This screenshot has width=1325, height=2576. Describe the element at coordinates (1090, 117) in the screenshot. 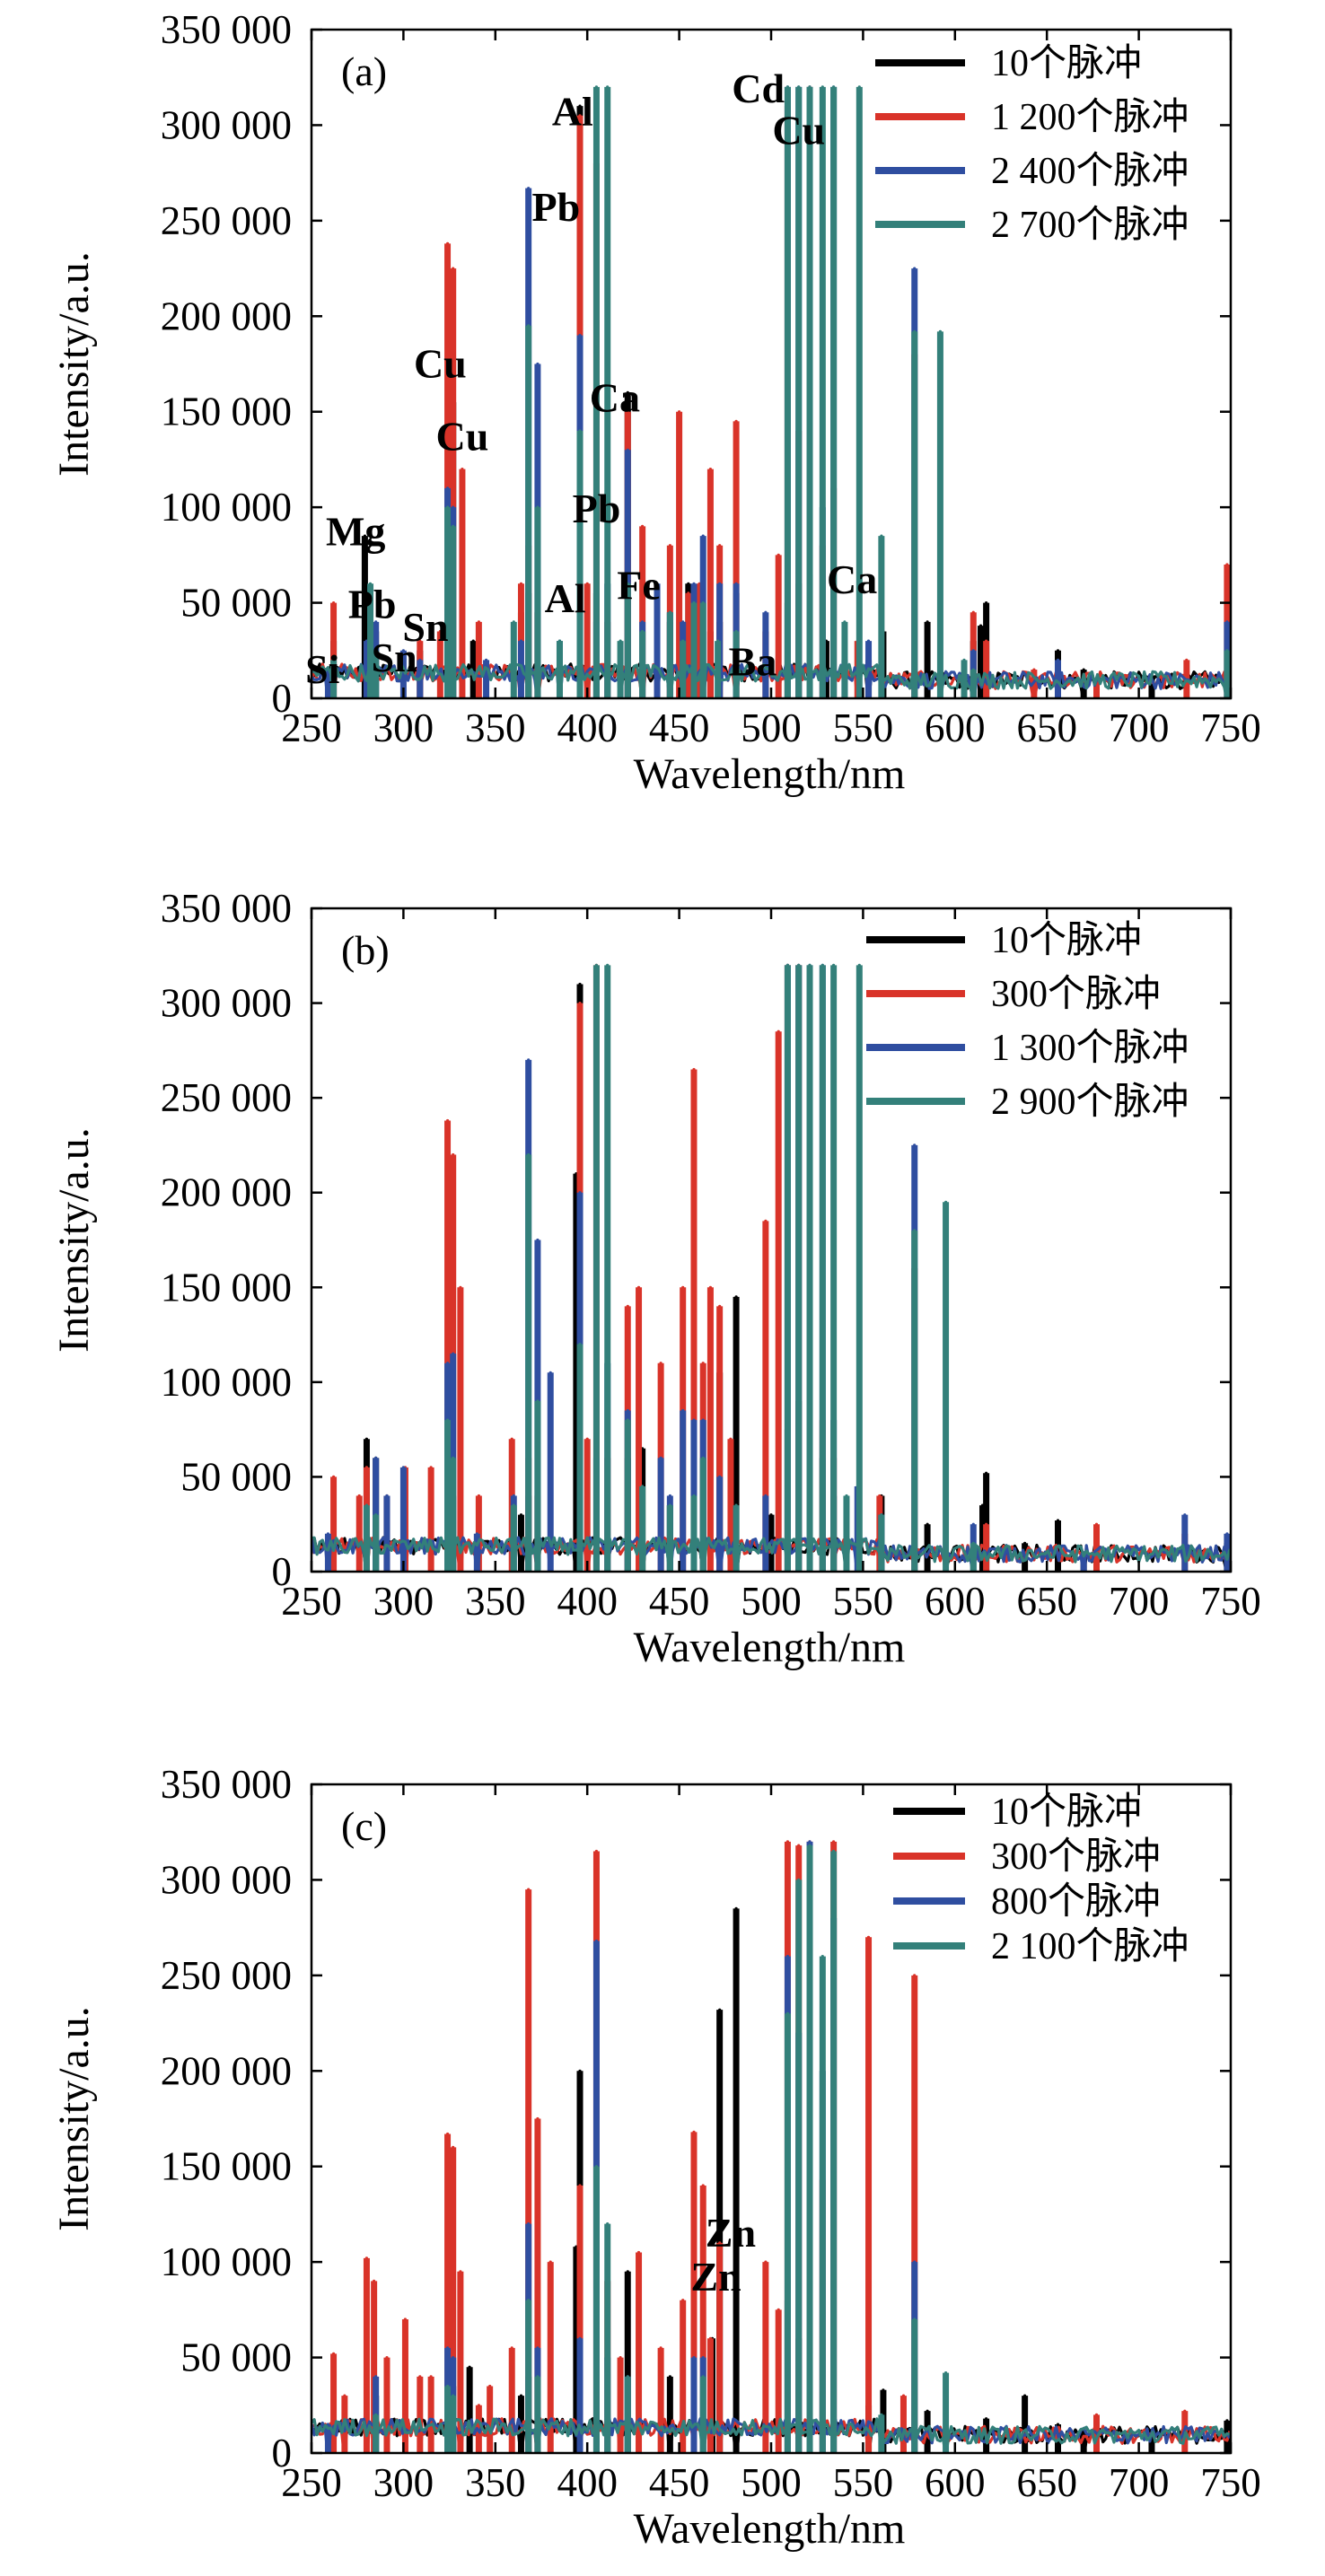

I see `legend-label: 1 200个脉冲` at that location.